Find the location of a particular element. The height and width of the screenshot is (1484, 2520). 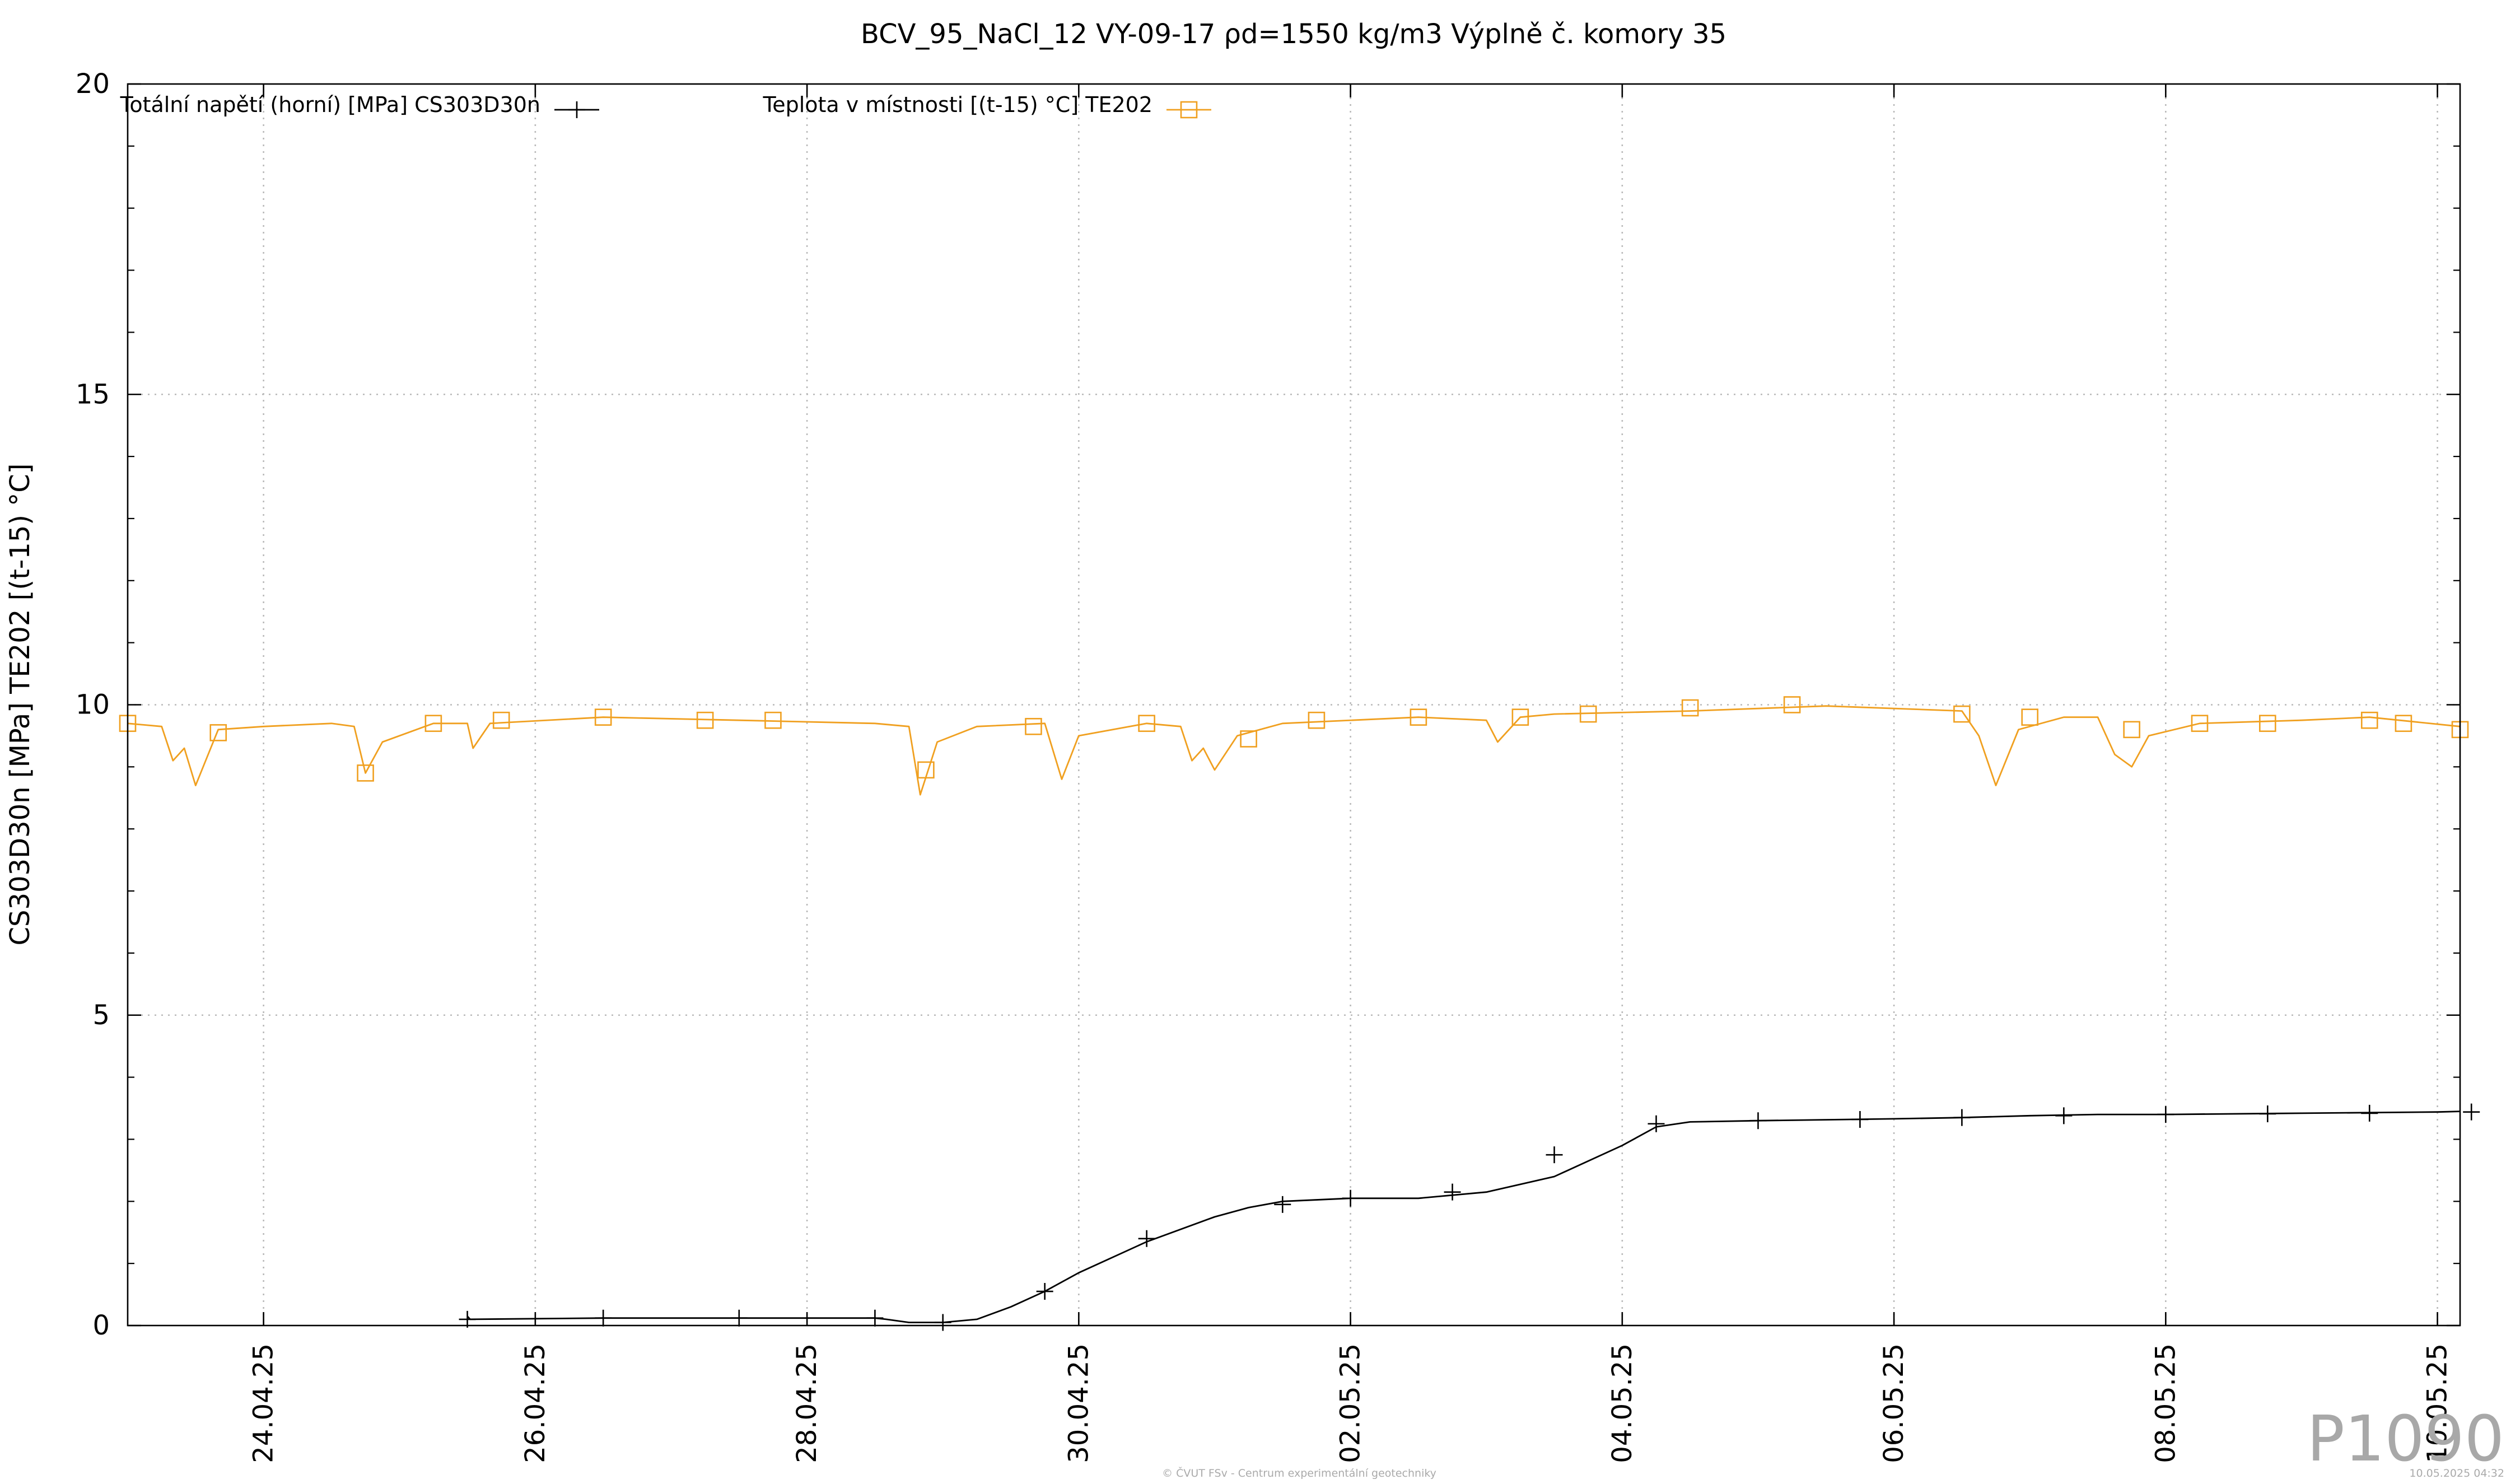

legend-marker-temperature is located at coordinates (1189, 110).